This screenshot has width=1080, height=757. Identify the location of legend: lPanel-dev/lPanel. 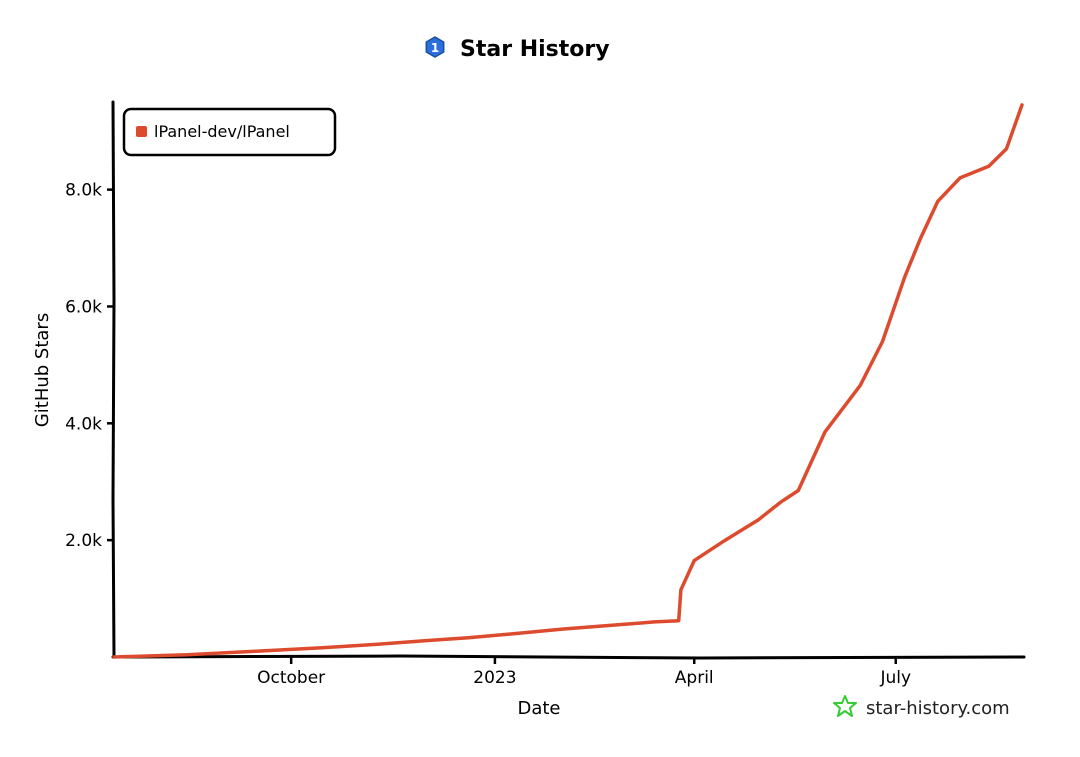
(229, 132).